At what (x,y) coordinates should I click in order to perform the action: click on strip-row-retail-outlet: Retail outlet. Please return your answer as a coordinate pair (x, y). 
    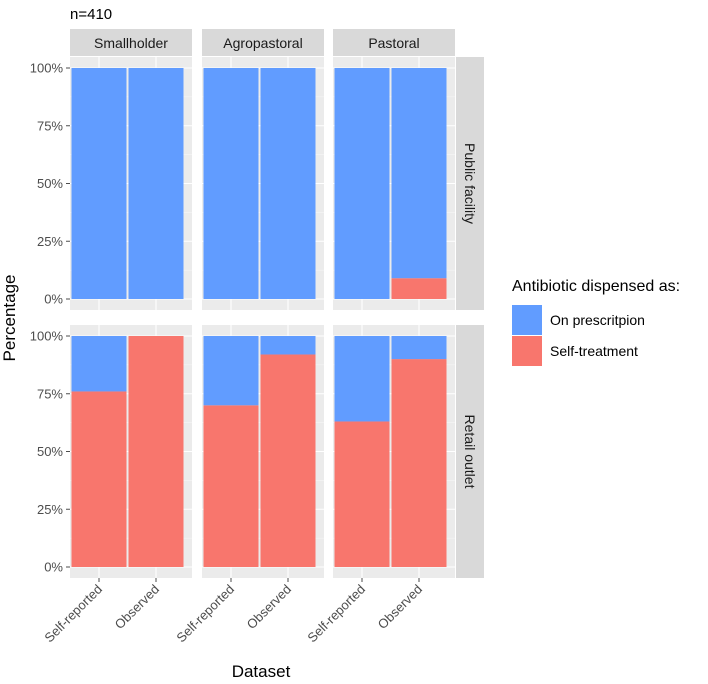
    Looking at the image, I should click on (470, 451).